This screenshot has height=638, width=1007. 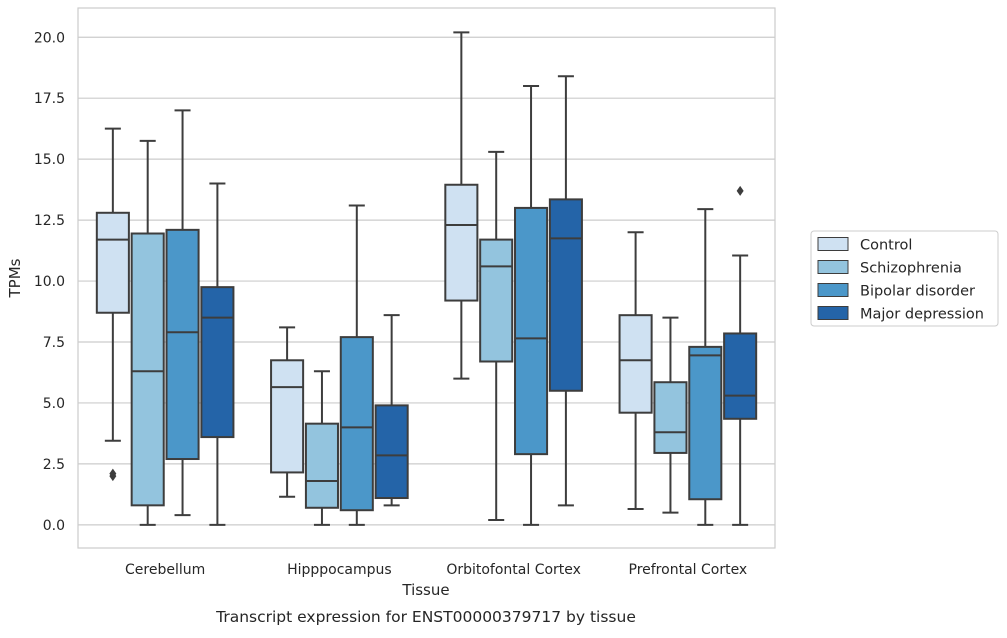 What do you see at coordinates (54, 343) in the screenshot?
I see `y-tick-label: 7.5` at bounding box center [54, 343].